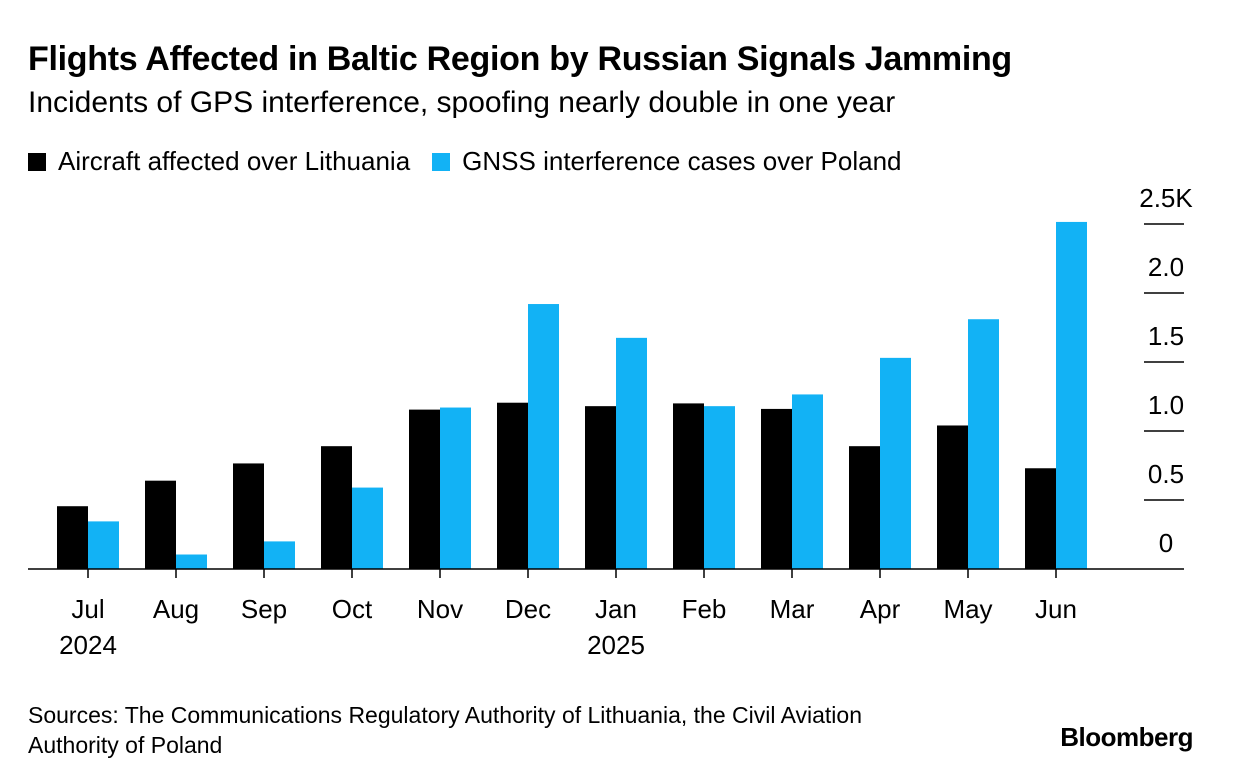  What do you see at coordinates (37, 161) in the screenshot?
I see `legend-swatch-lithuania` at bounding box center [37, 161].